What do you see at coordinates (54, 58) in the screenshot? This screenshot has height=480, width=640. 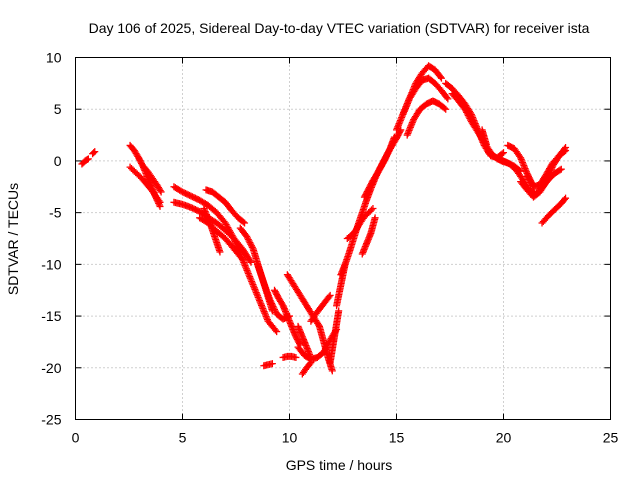 I see `y-tick-label: 10` at bounding box center [54, 58].